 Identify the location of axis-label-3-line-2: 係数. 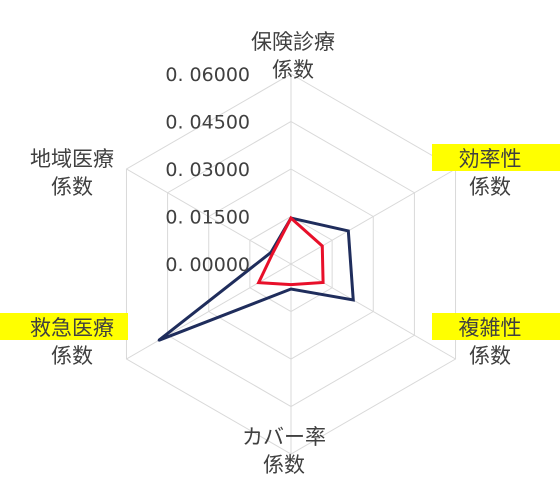
(490, 356).